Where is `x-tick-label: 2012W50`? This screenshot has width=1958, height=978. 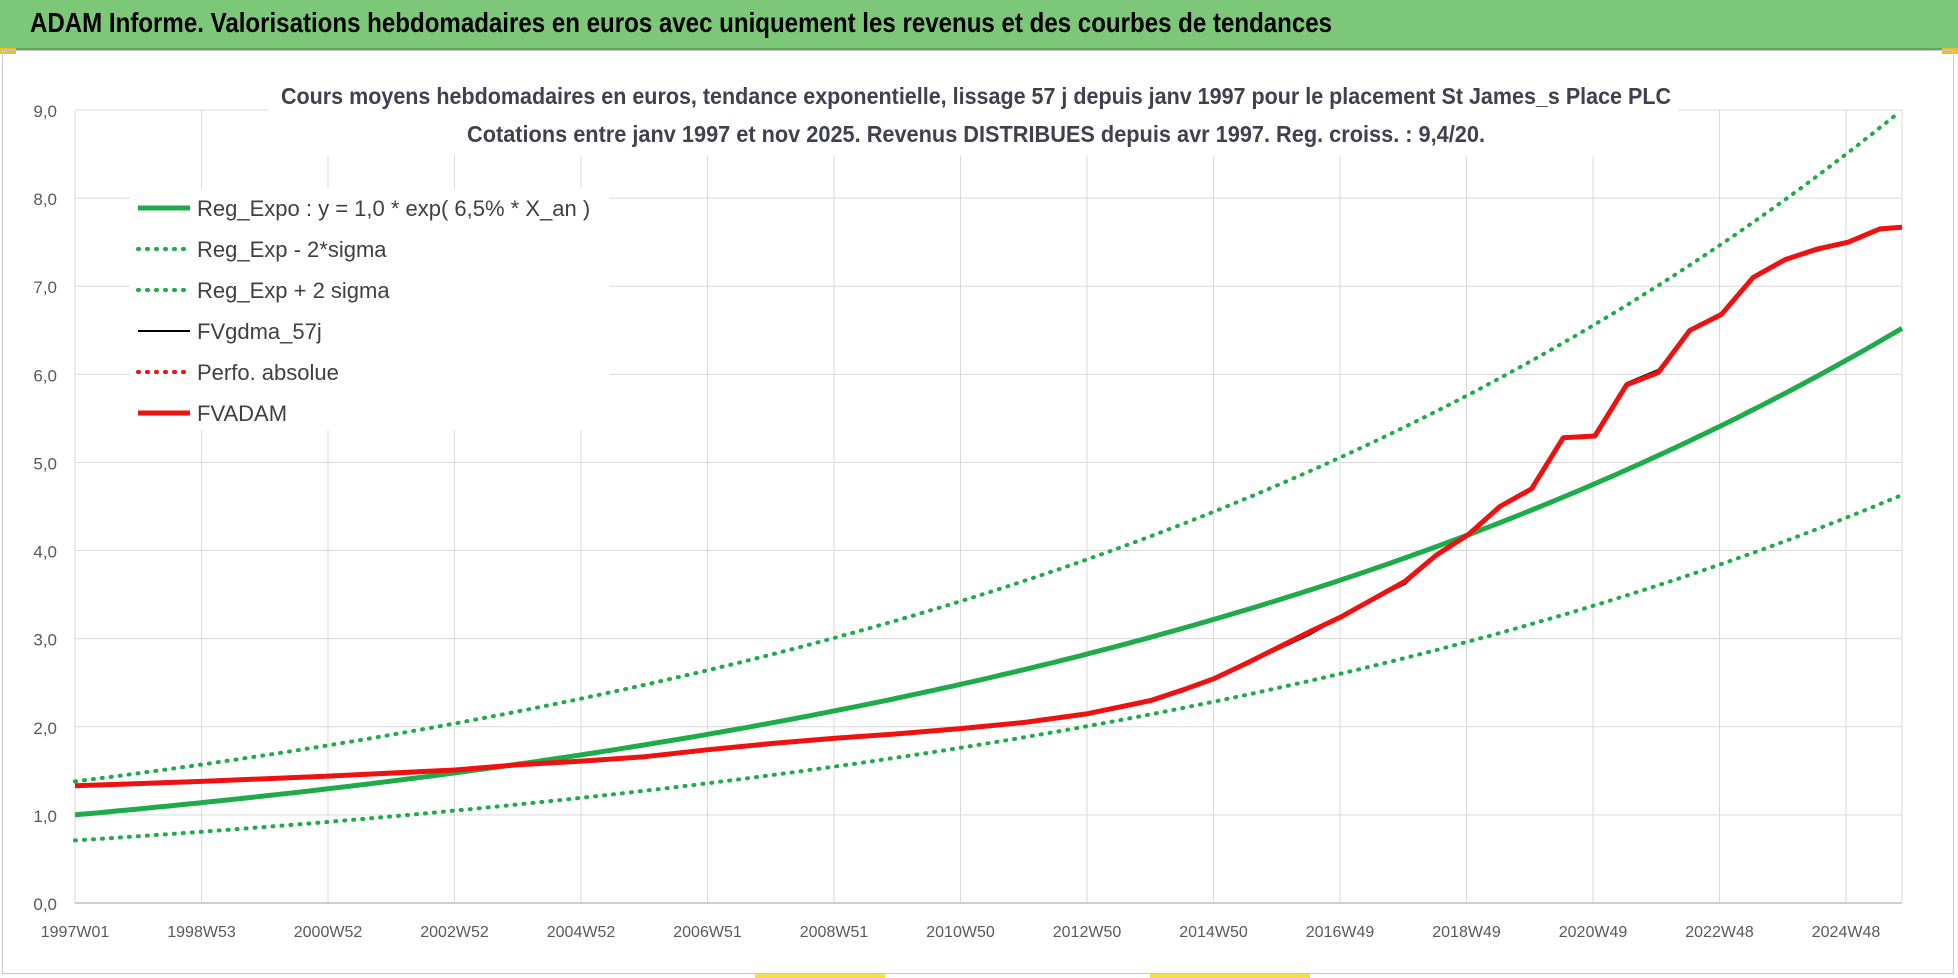
x-tick-label: 2012W50 is located at coordinates (1087, 932).